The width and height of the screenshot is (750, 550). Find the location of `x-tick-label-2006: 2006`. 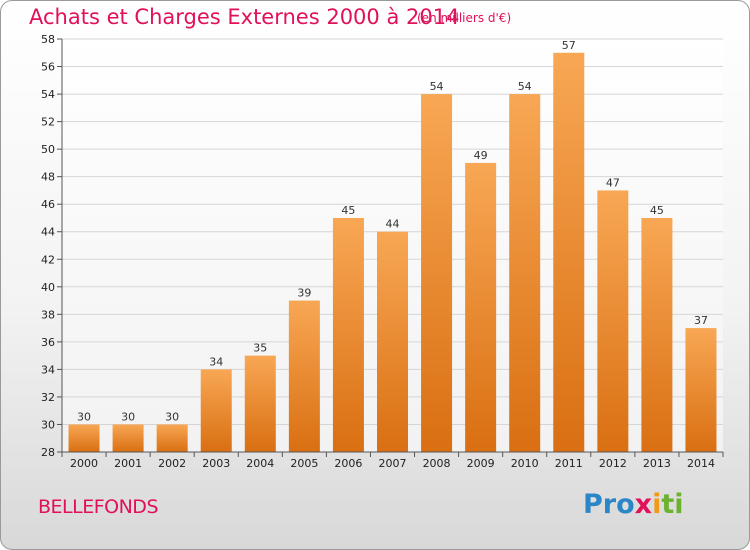

x-tick-label-2006: 2006 is located at coordinates (348, 463).